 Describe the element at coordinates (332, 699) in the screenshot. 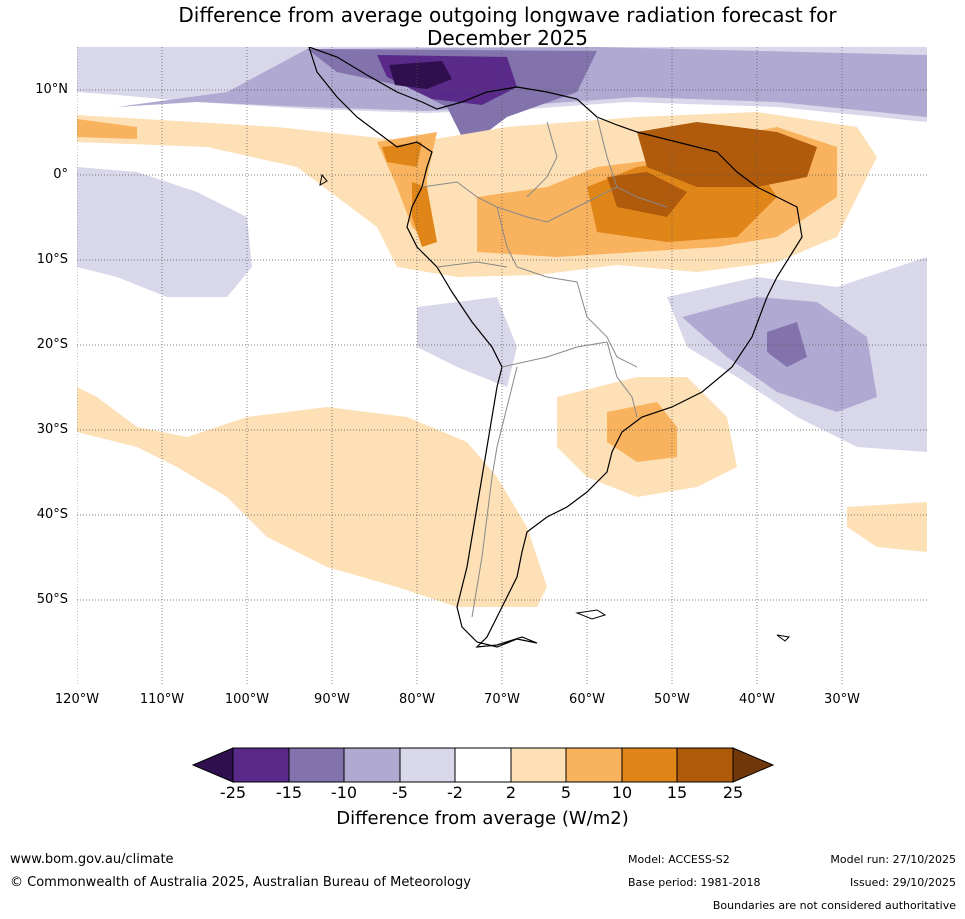

I see `lon-label-90w: 90°W` at that location.